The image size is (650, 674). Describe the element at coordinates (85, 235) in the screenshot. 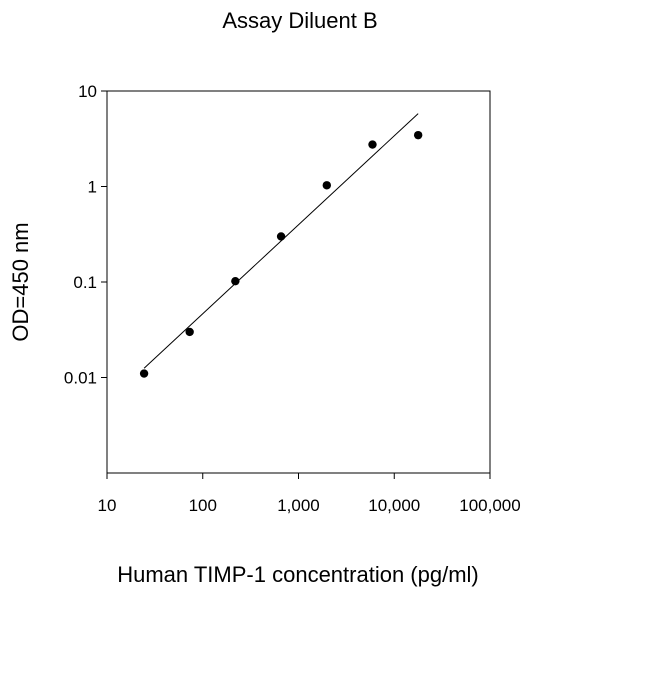

I see `y-axis: 0.01 0.1 1 10` at that location.